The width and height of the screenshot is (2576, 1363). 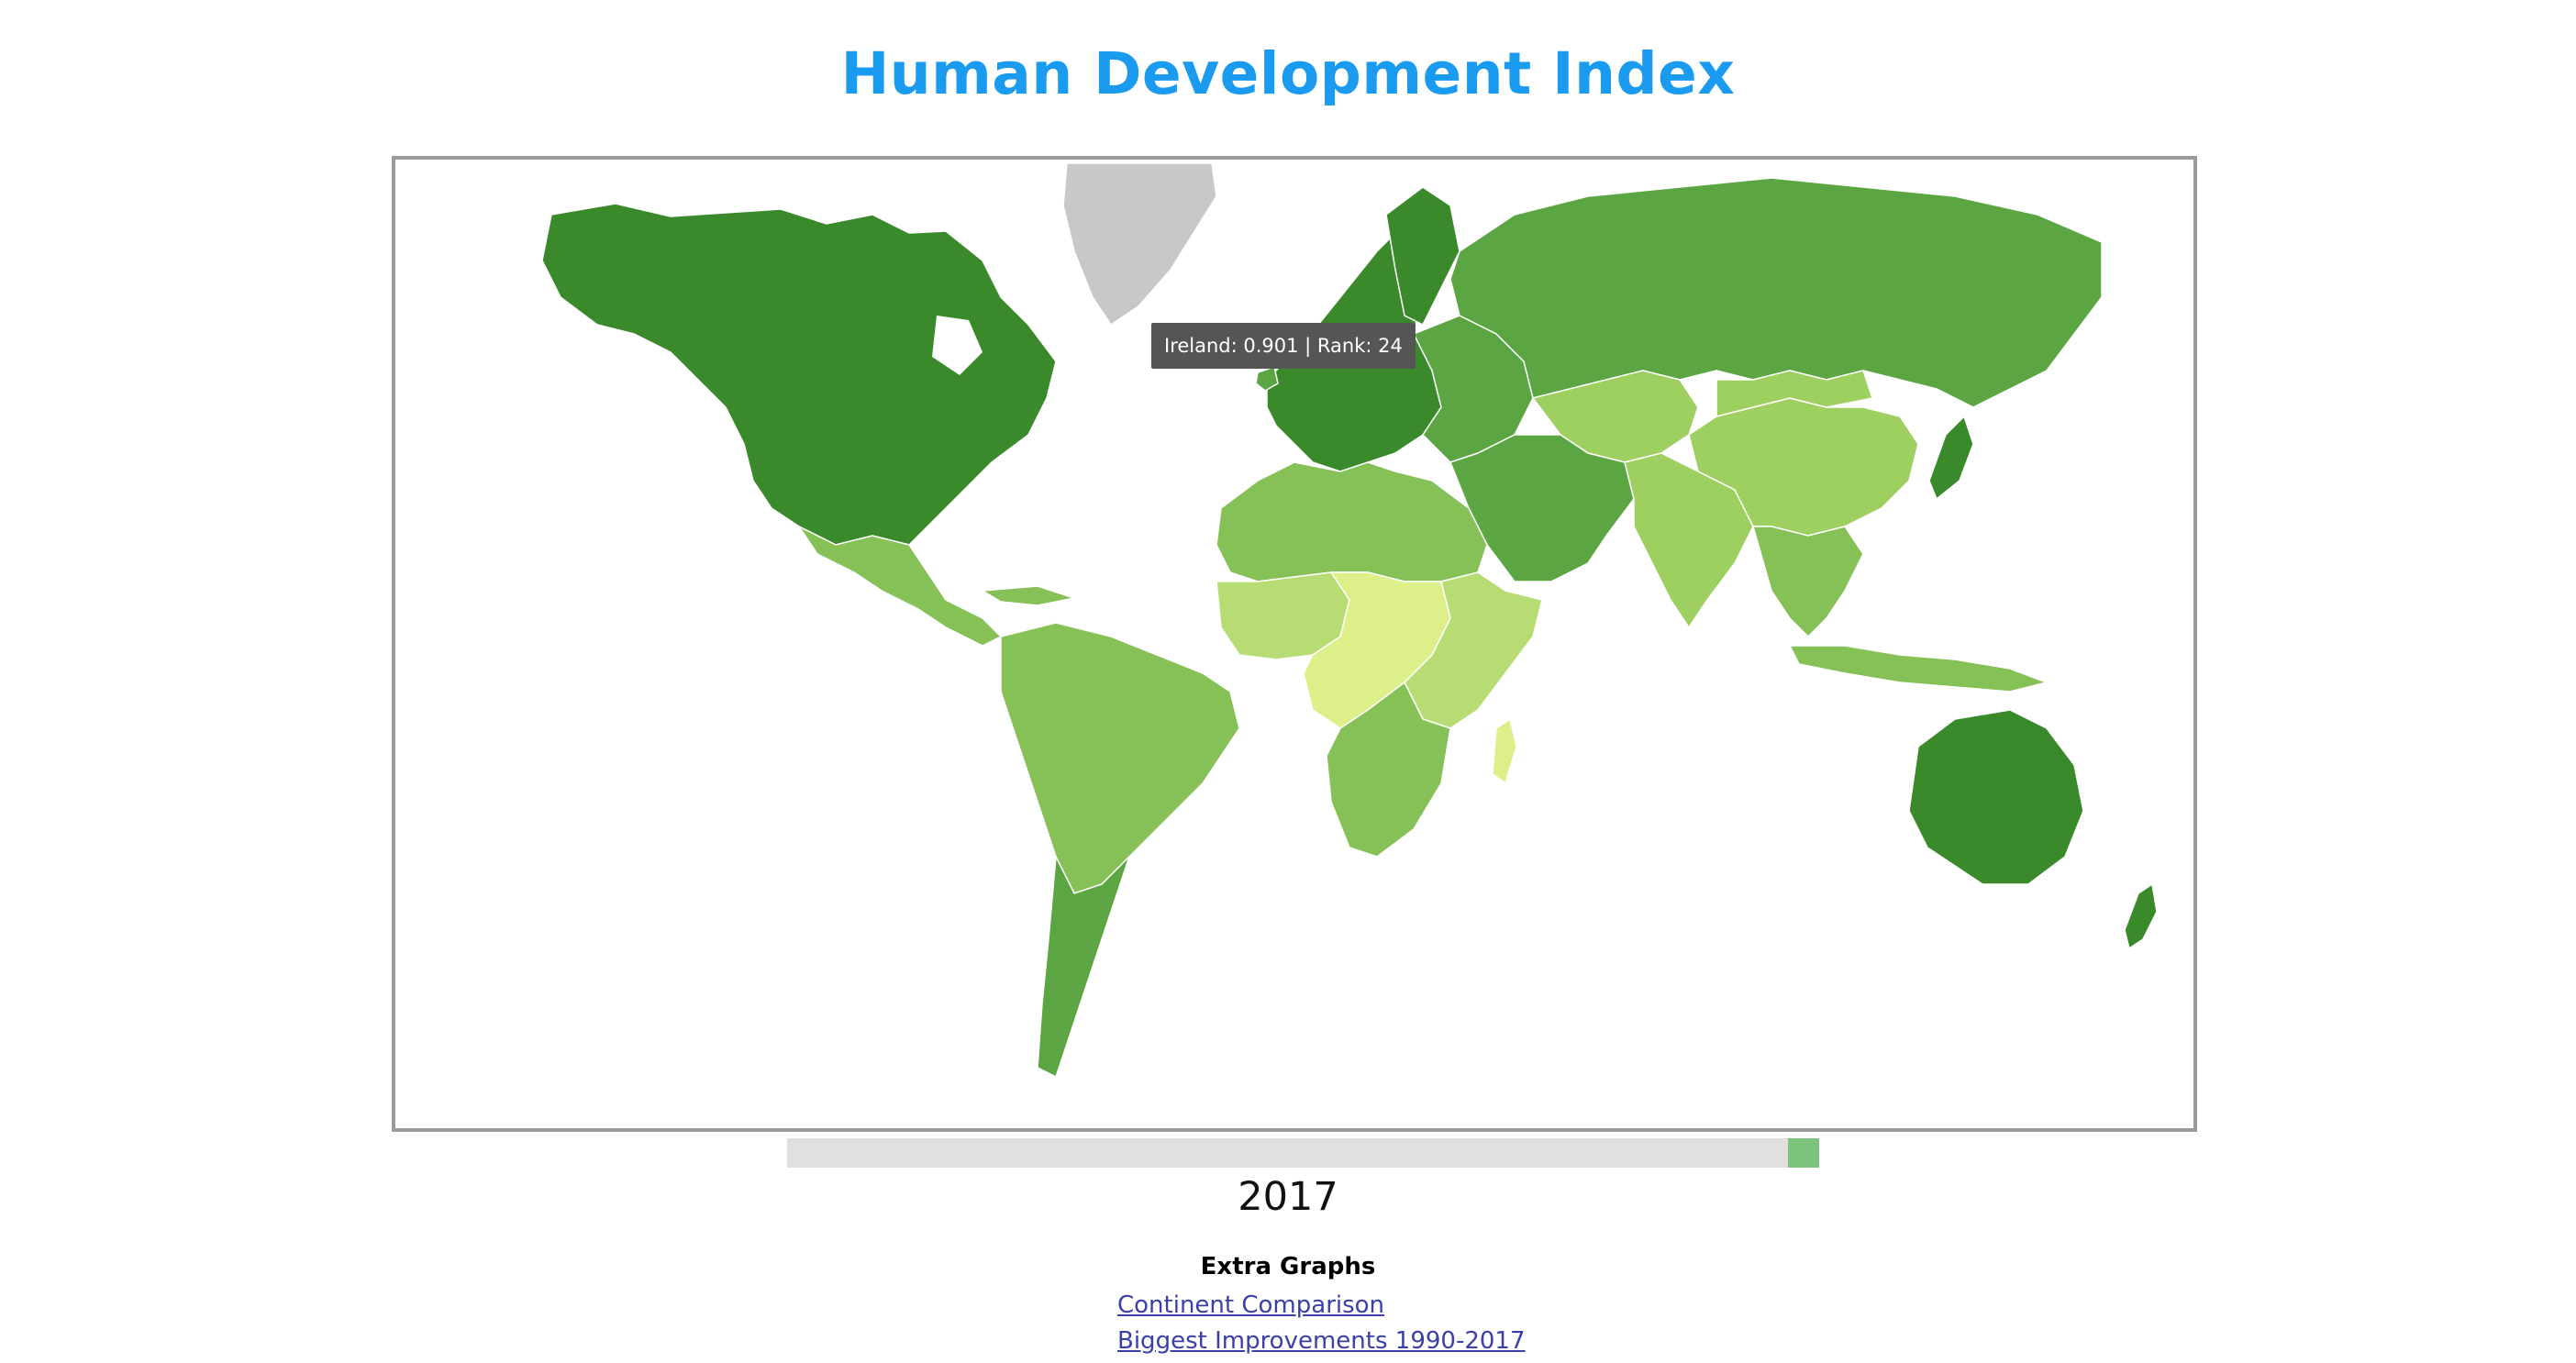 What do you see at coordinates (1321, 1341) in the screenshot?
I see `link-biggest-improvements: Biggest Improvements 1990-2017` at bounding box center [1321, 1341].